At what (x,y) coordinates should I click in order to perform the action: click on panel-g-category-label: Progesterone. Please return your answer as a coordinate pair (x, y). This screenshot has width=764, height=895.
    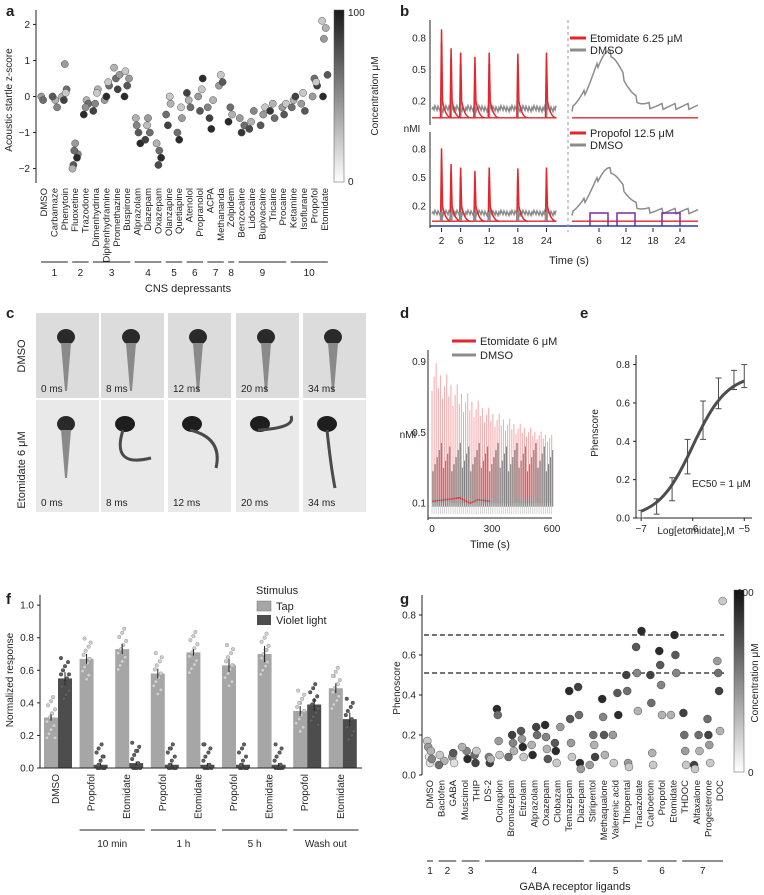
    Looking at the image, I should click on (708, 808).